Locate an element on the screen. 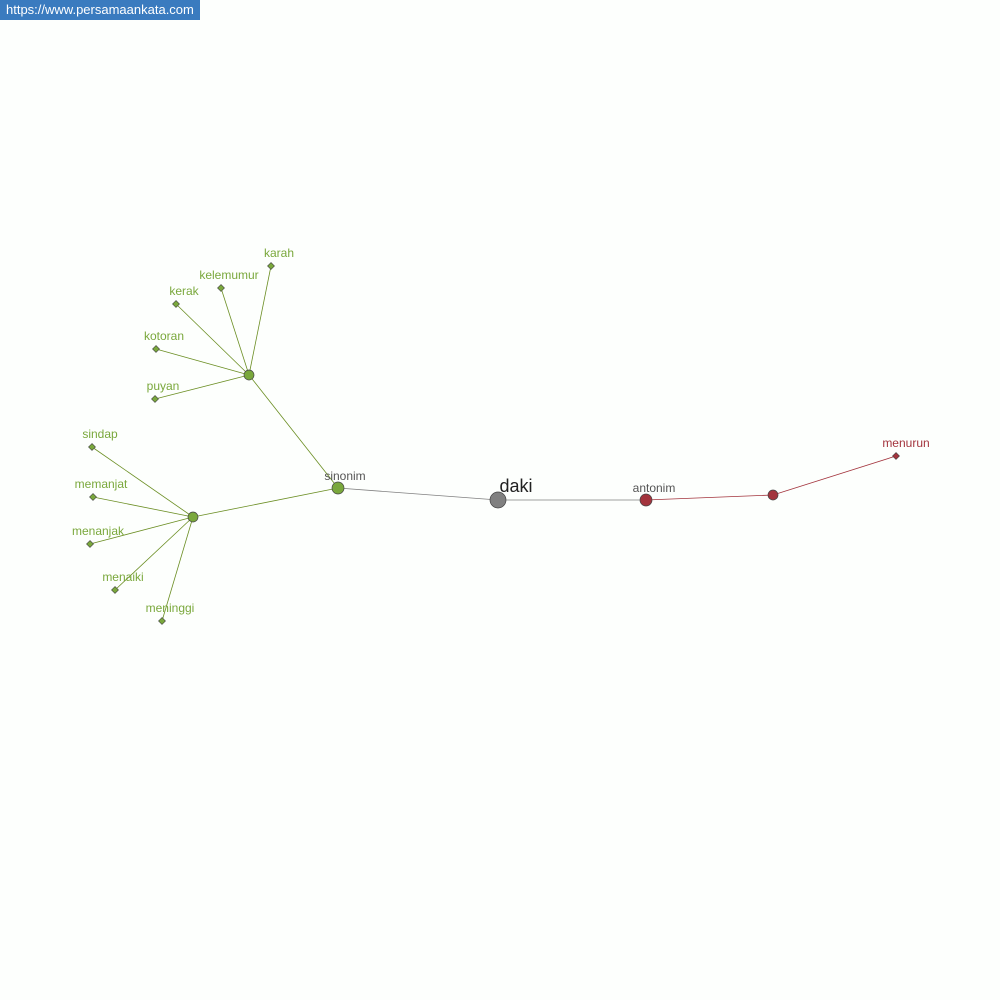 The height and width of the screenshot is (1000, 1000). synonym-word-label: menanjak is located at coordinates (98, 531).